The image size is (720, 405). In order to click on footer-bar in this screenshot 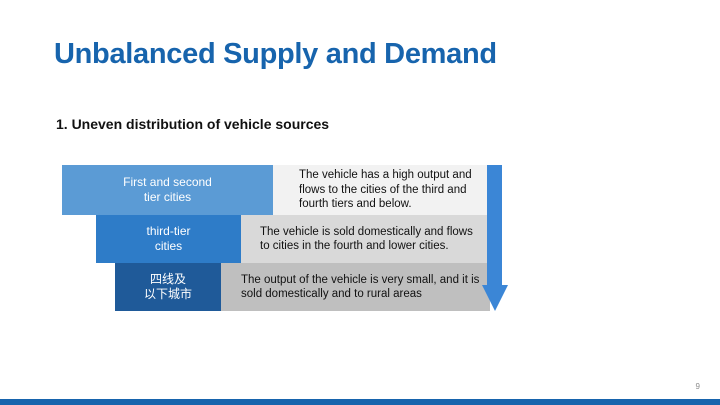, I will do `click(360, 402)`.